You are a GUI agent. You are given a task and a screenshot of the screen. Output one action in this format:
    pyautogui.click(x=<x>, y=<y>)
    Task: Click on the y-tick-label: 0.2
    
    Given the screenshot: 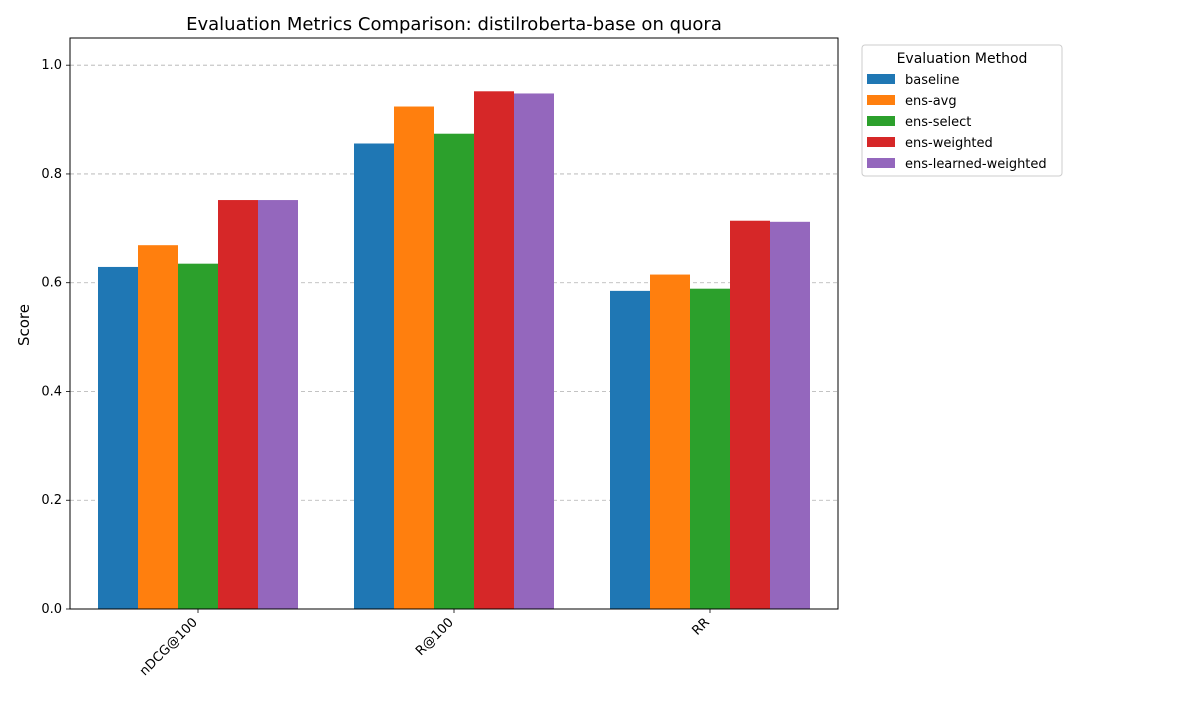 What is the action you would take?
    pyautogui.click(x=51, y=500)
    